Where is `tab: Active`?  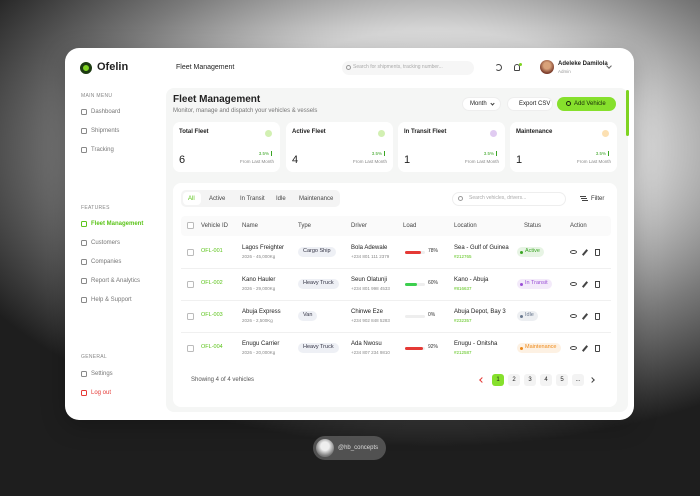
tab: Active is located at coordinates (217, 198).